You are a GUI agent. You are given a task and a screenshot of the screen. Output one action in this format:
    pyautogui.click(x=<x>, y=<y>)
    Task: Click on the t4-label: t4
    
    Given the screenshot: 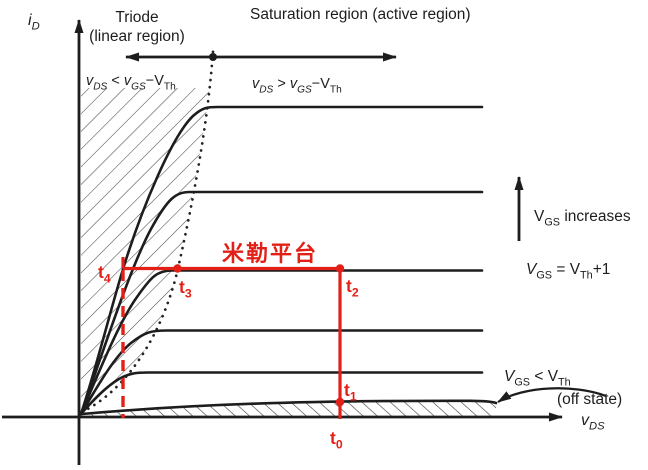 What is the action you would take?
    pyautogui.click(x=104, y=274)
    